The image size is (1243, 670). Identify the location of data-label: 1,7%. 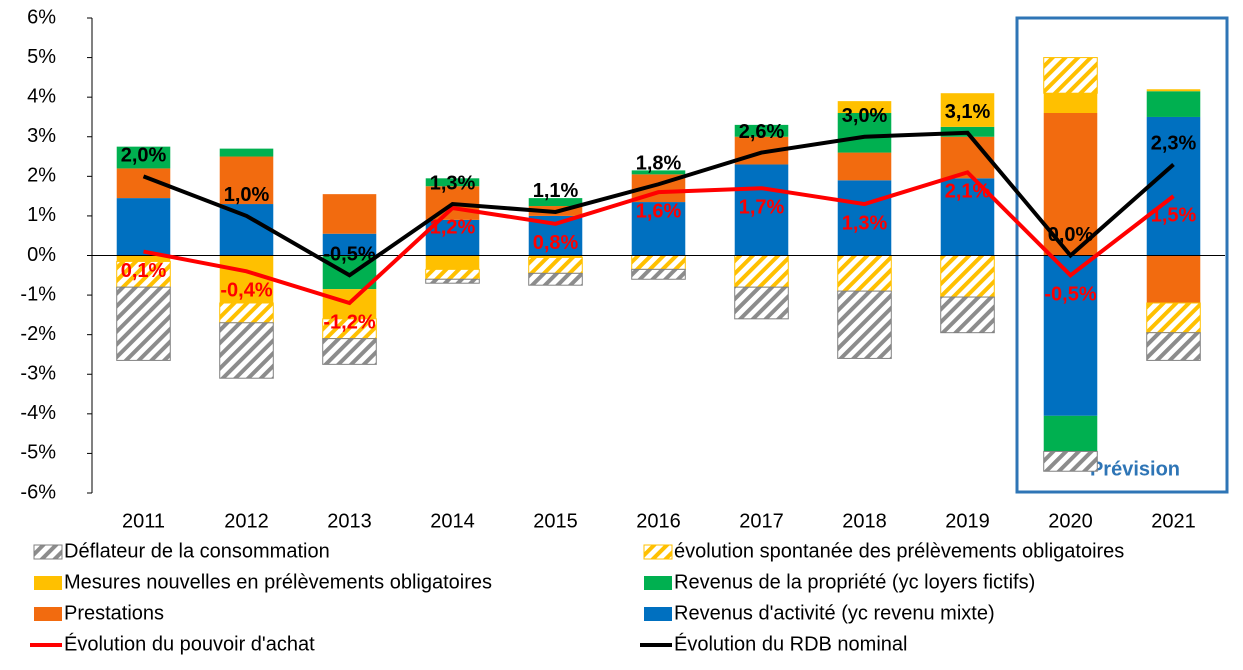
(762, 207).